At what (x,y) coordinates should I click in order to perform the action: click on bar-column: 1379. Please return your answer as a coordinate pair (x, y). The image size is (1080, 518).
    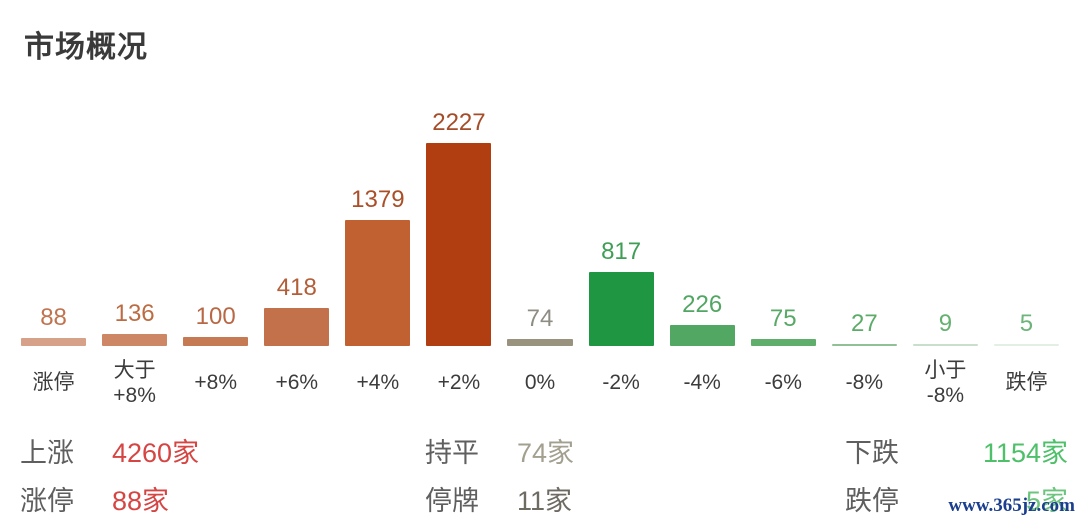
    Looking at the image, I should click on (378, 265).